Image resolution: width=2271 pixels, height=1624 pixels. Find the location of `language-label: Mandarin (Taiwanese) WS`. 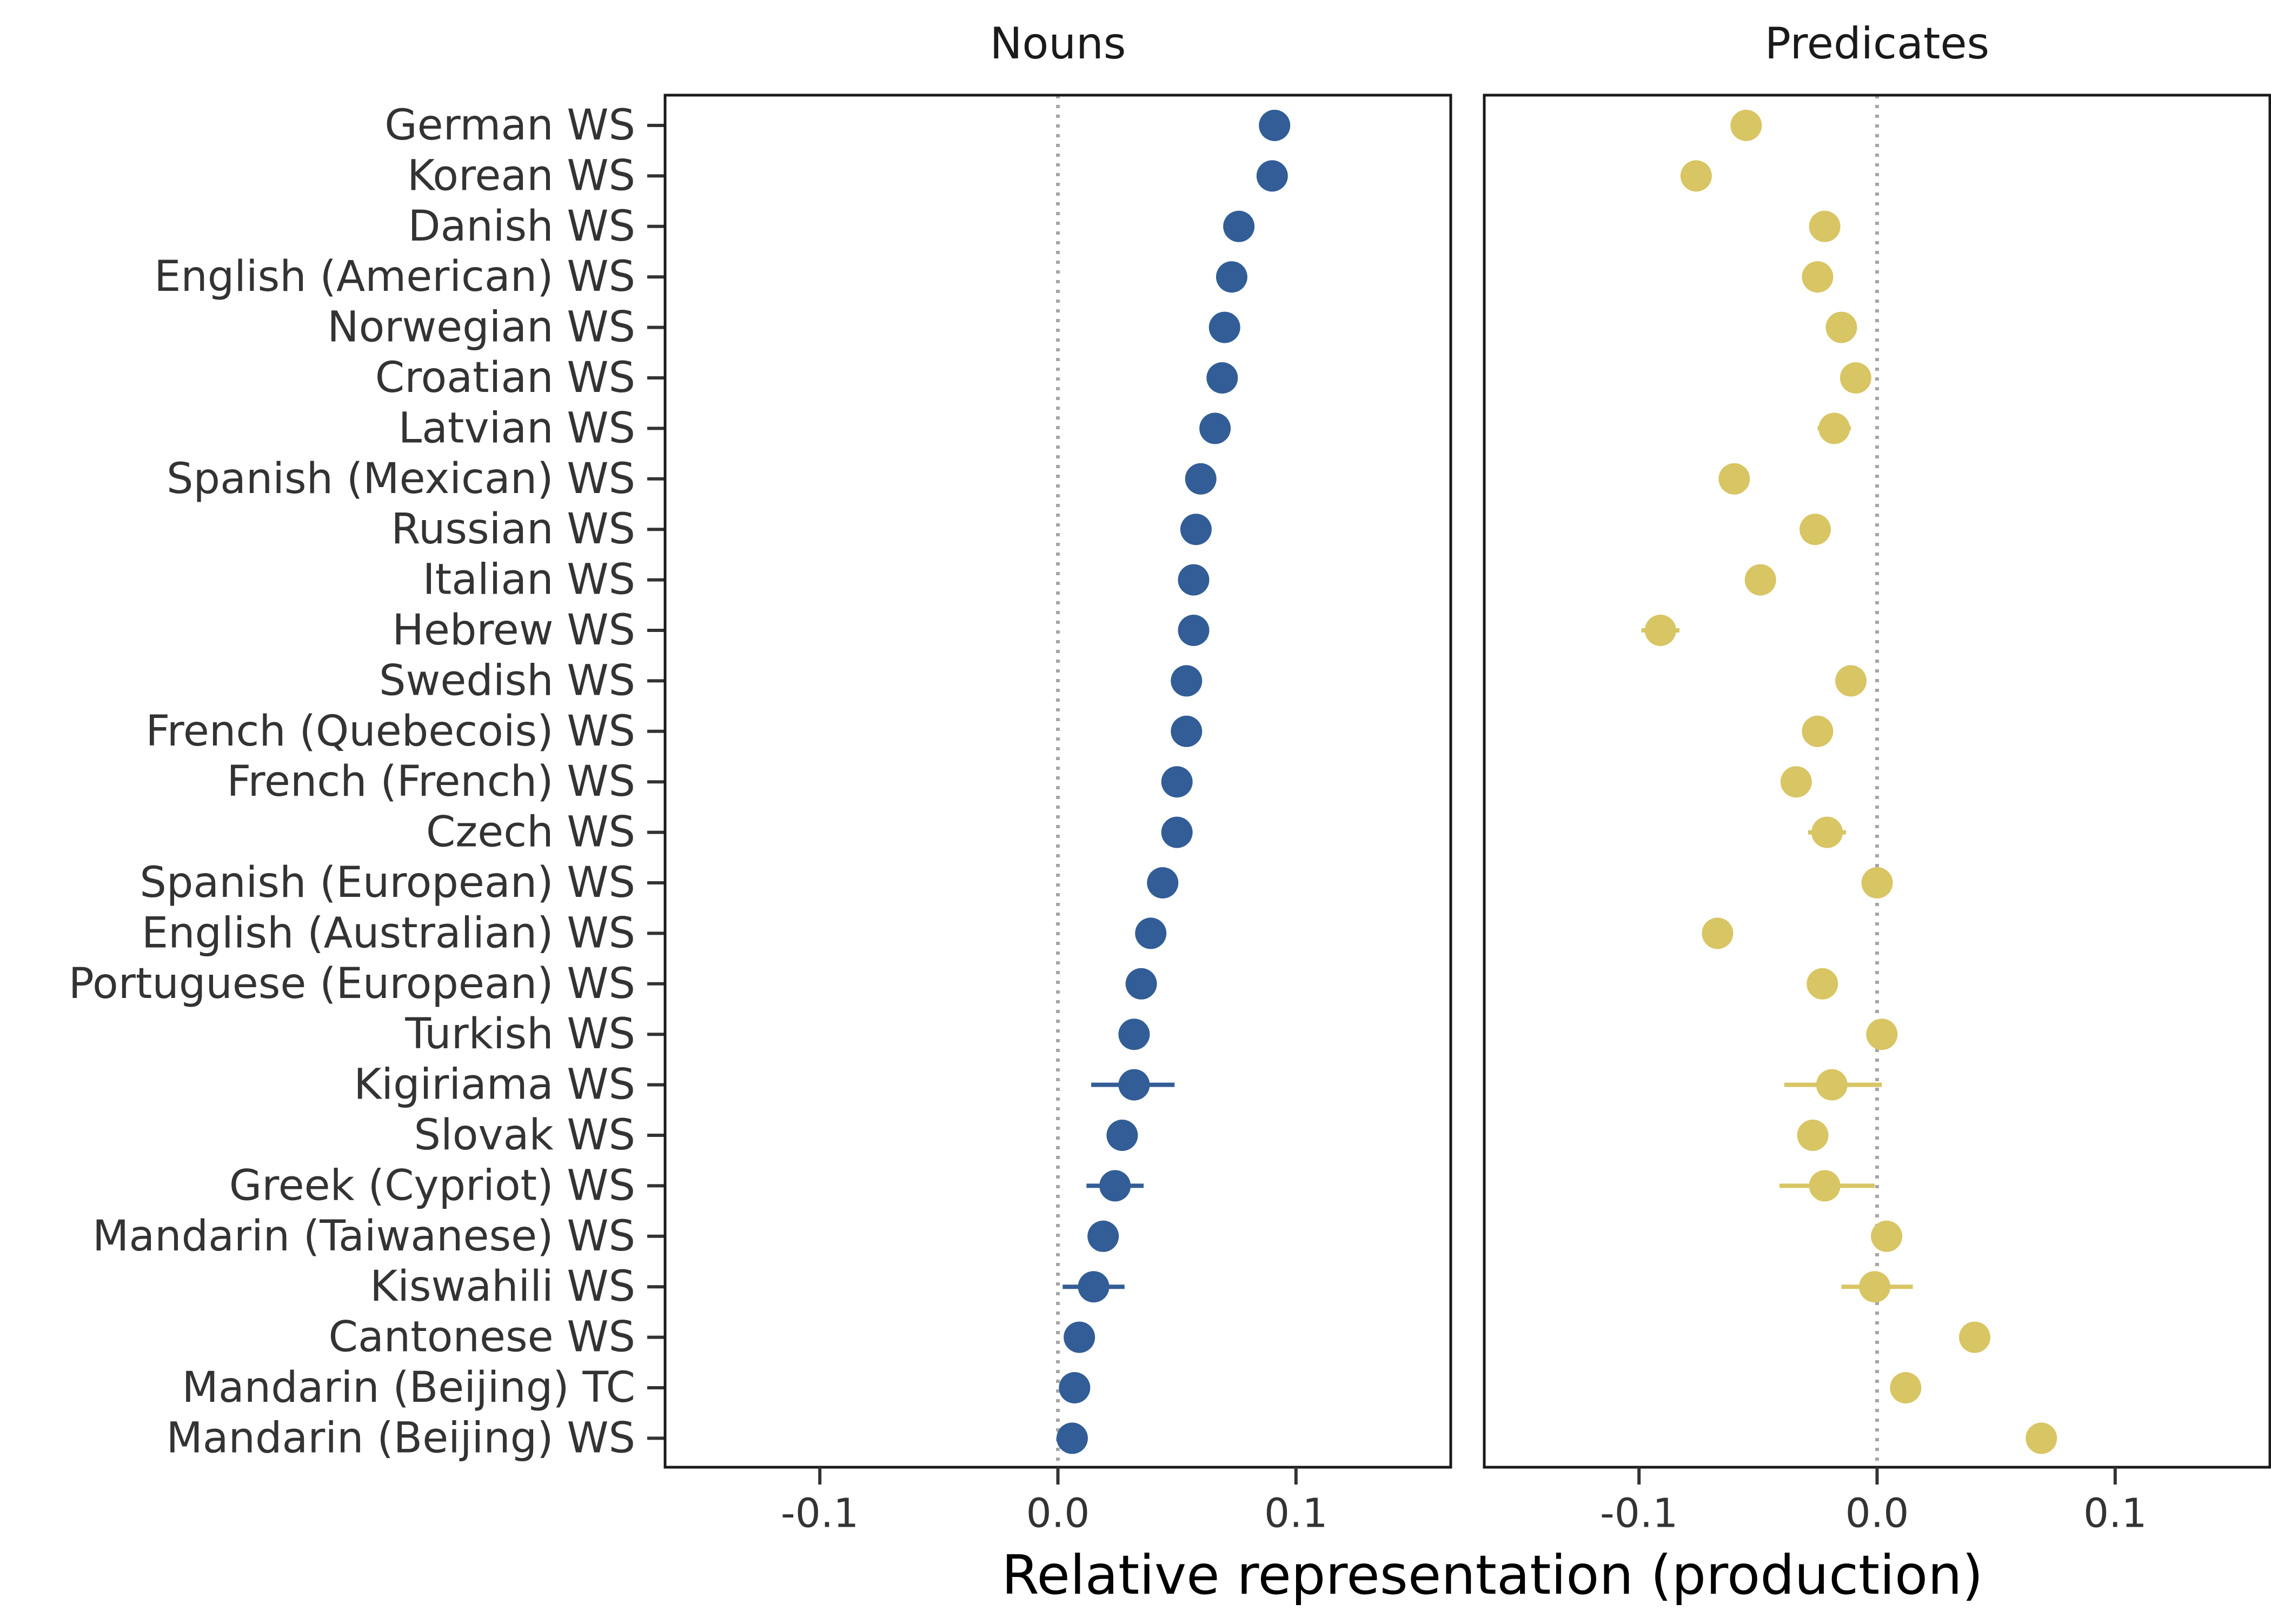

language-label: Mandarin (Taiwanese) WS is located at coordinates (363, 1236).